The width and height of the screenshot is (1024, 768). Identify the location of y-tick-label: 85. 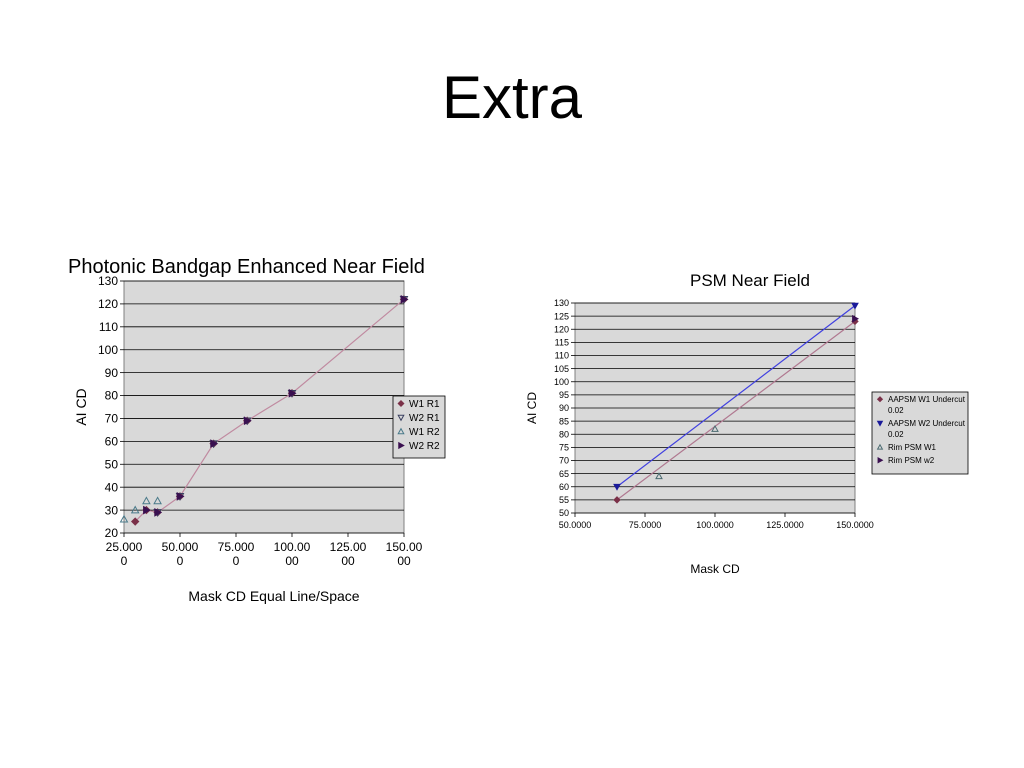
(564, 421).